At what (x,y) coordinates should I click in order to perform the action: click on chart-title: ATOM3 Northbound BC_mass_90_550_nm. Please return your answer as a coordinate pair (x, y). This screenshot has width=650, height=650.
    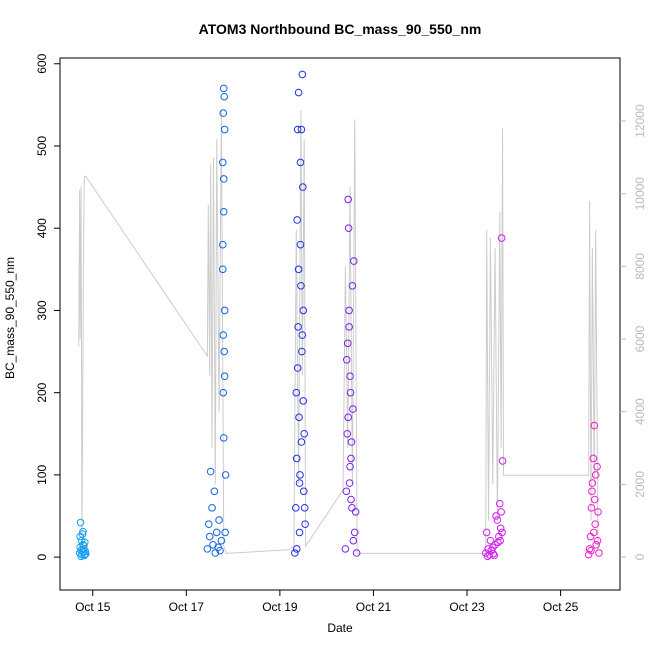
    Looking at the image, I should click on (340, 29).